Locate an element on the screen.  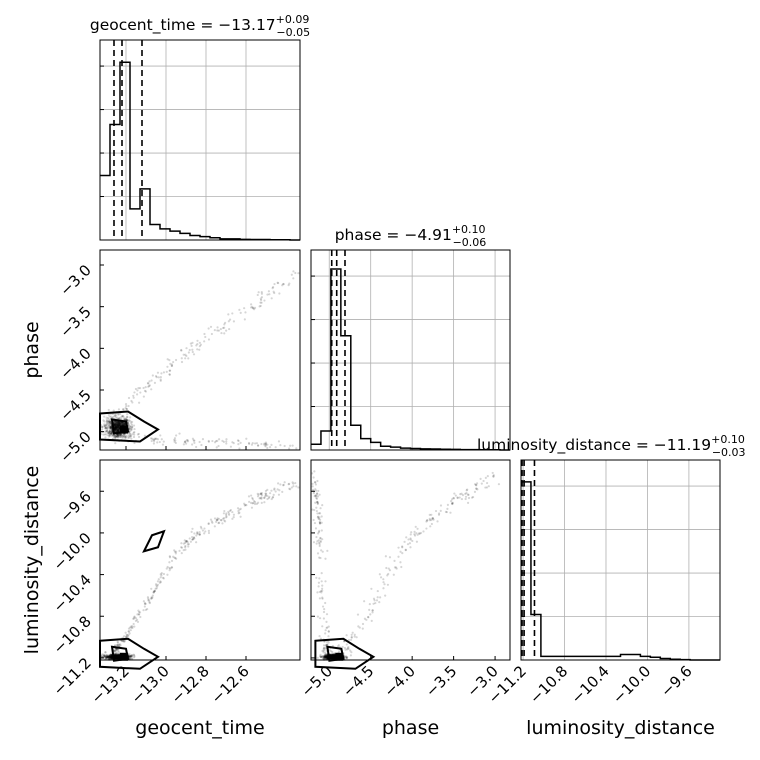
xtick-label-phase-3: −3.5 is located at coordinates (441, 681).